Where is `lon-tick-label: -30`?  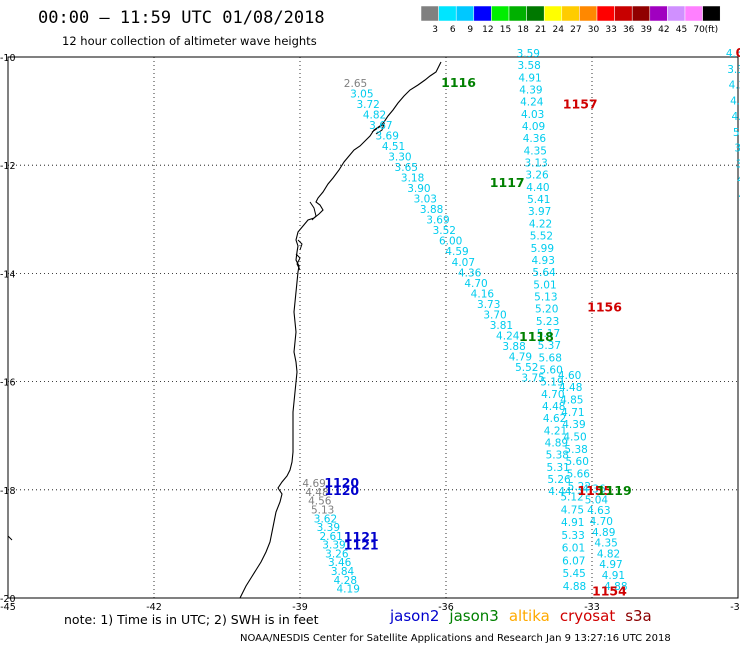 lon-tick-label: -30 is located at coordinates (735, 607).